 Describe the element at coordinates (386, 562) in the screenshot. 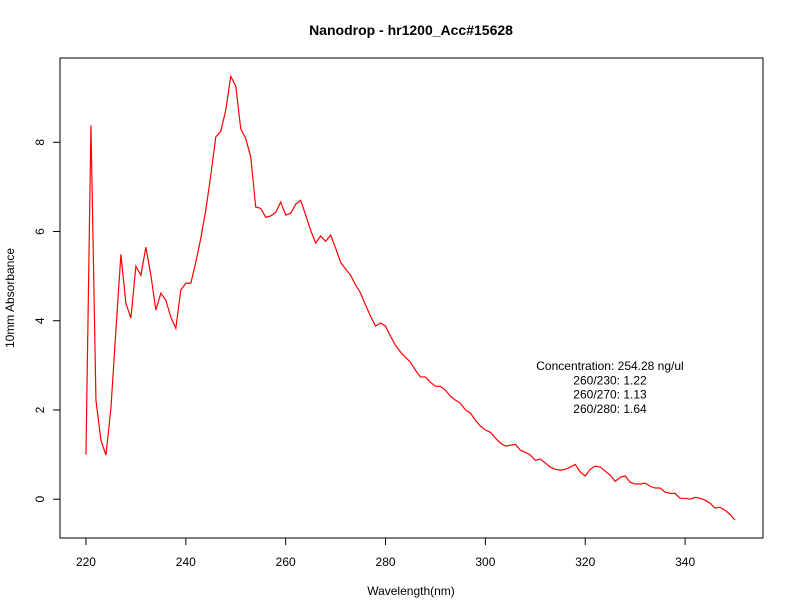

I see `x-tick-label: 280` at that location.